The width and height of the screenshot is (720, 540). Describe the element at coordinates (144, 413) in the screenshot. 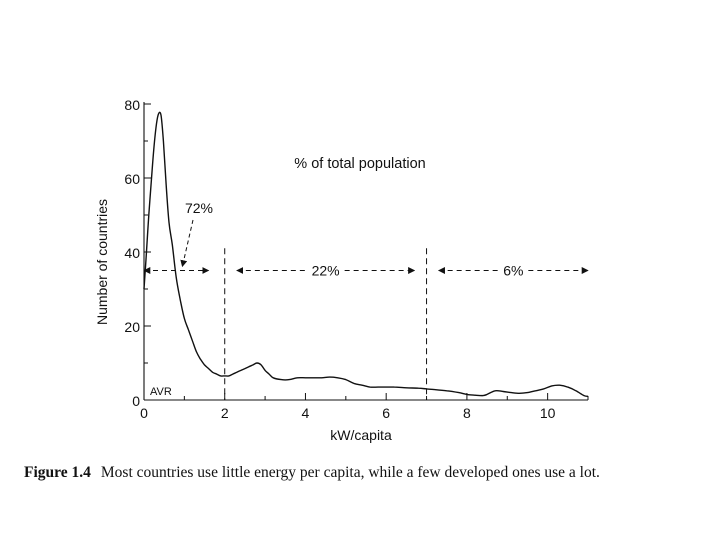

I see `x-tick-label: 0` at that location.